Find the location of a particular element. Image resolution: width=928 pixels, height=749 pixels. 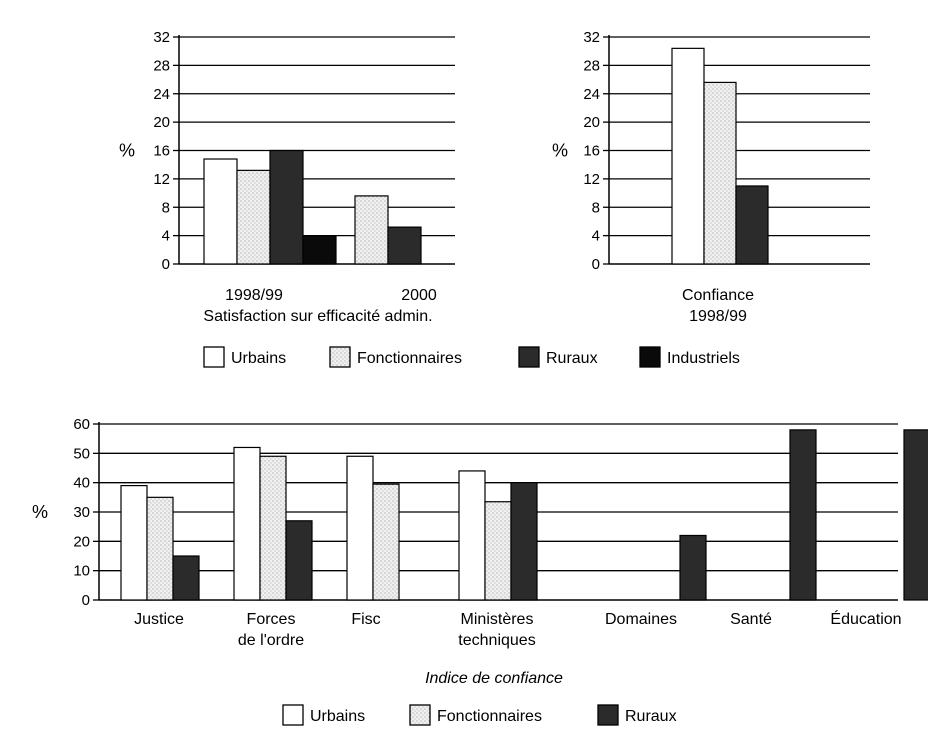

bar-ruraux-justice is located at coordinates (186, 578).